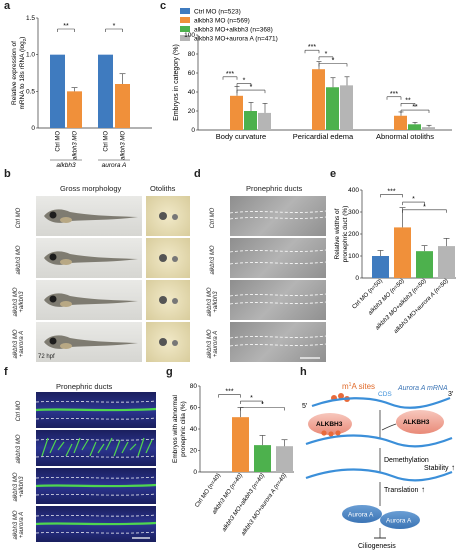 Image resolution: width=459 pixels, height=550 pixels. What do you see at coordinates (19, 449) in the screenshot?
I see `panel-f-row-label: alkbh3 MO` at bounding box center [19, 449].